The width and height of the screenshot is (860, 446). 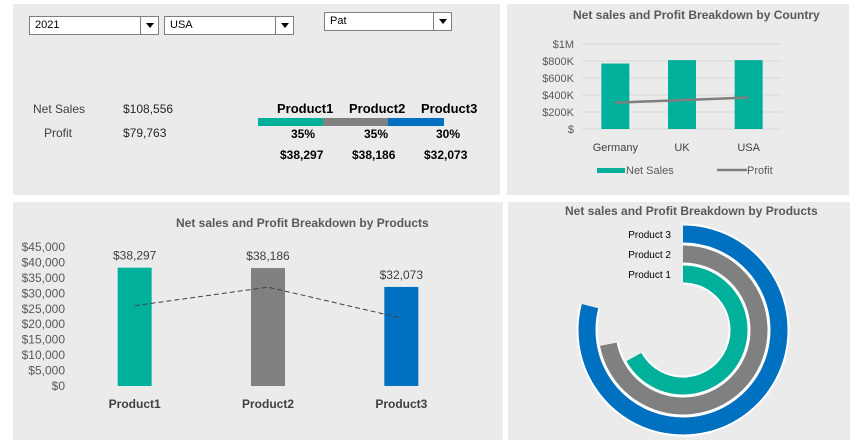 I want to click on bar-data-label: $32,073, so click(x=402, y=275).